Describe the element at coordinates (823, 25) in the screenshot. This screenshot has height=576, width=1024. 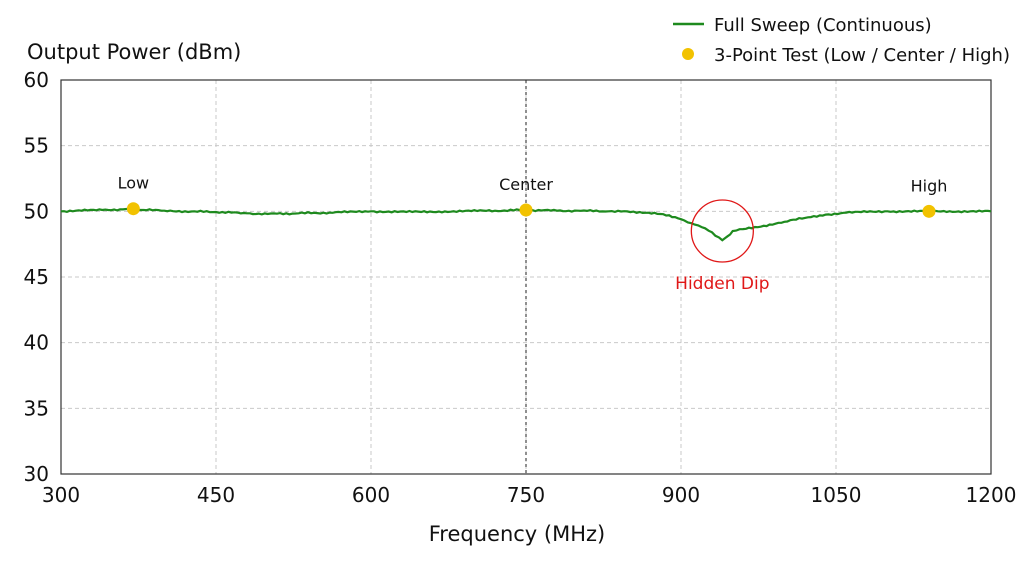
I see `legend-label-full-sweep: Full Sweep (Continuous)` at that location.